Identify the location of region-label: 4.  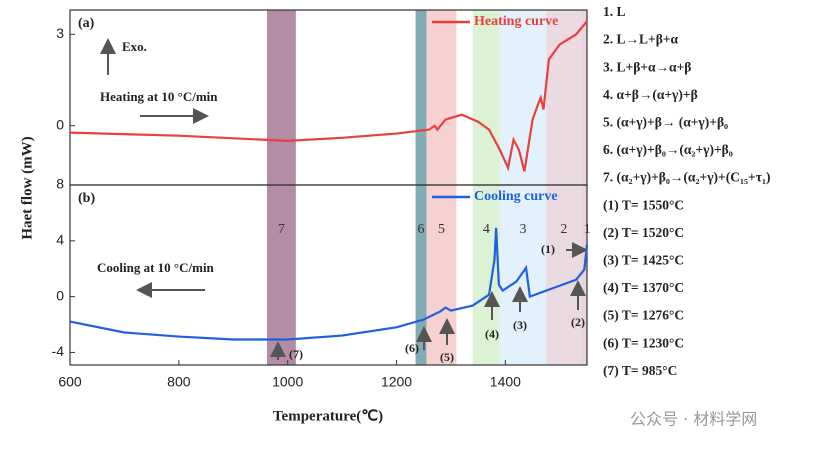
(486, 229).